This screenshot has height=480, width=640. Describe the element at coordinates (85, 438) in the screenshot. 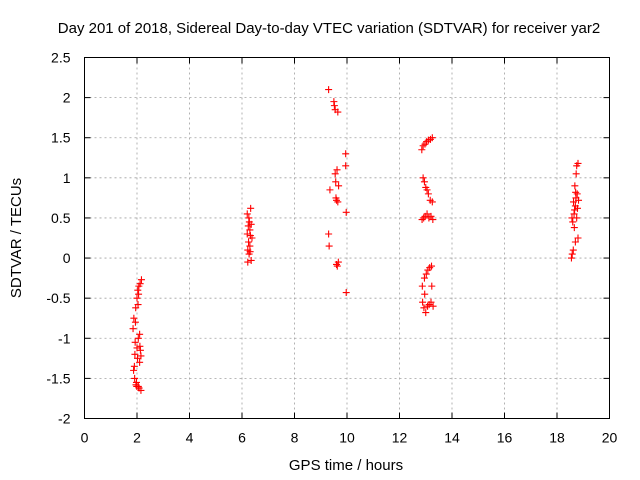

I see `x-tick-label: 0` at that location.